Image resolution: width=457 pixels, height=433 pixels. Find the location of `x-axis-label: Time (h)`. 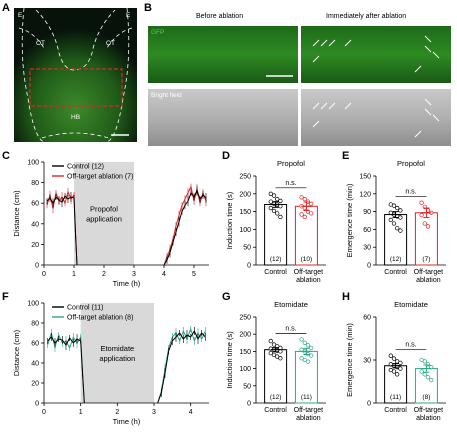

x-axis-label: Time (h) is located at coordinates (127, 283).